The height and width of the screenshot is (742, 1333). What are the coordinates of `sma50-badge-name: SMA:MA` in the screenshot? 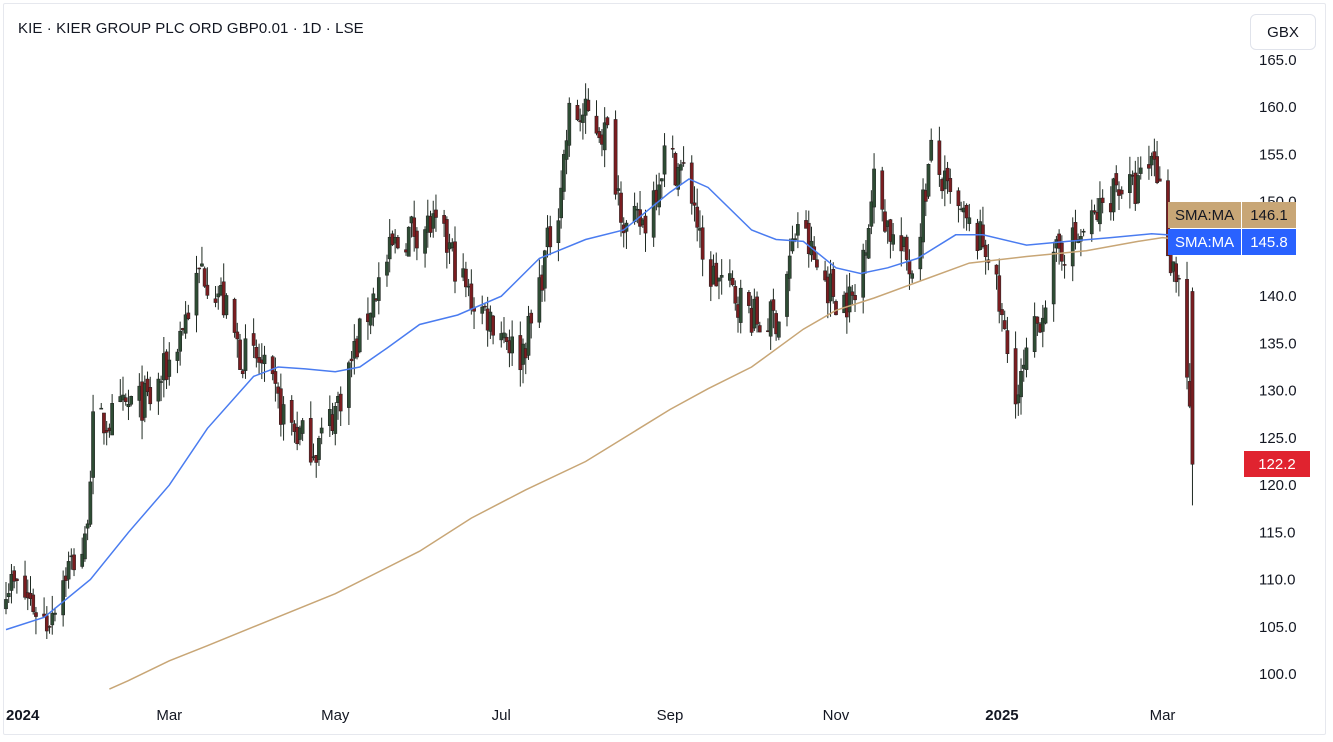 It's located at (1205, 242).